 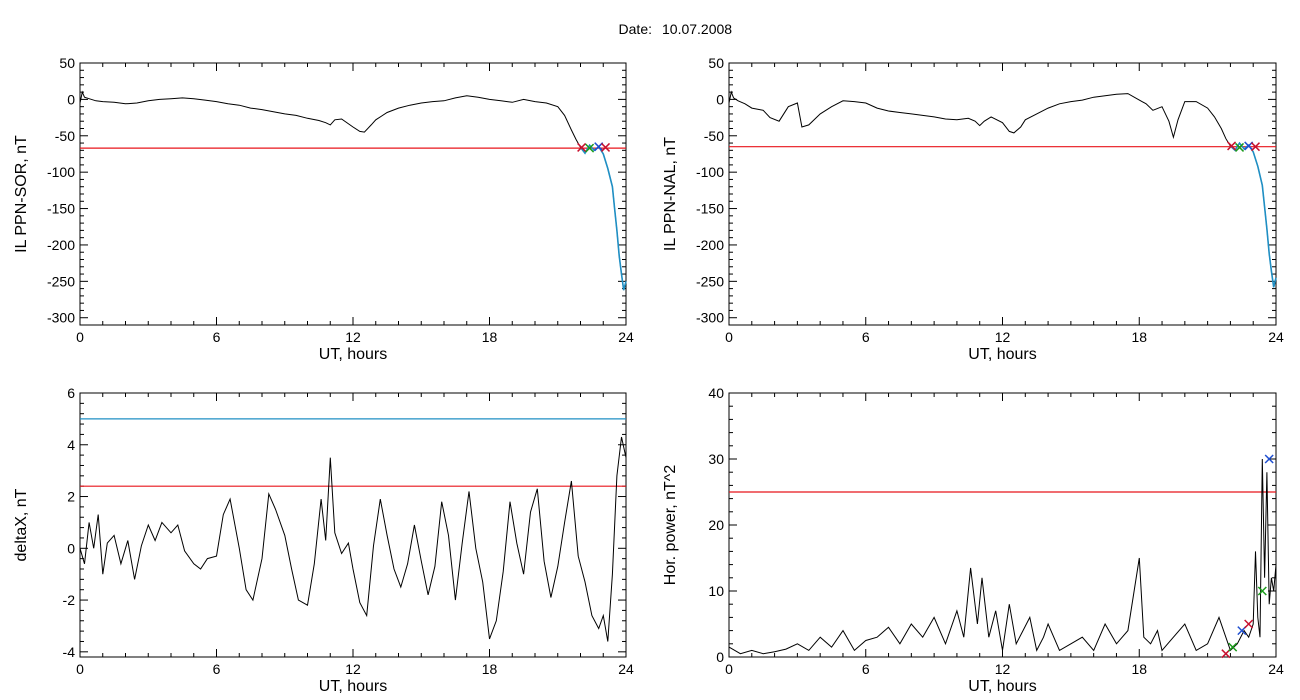 I want to click on y-tick-label: 6, so click(x=71, y=393).